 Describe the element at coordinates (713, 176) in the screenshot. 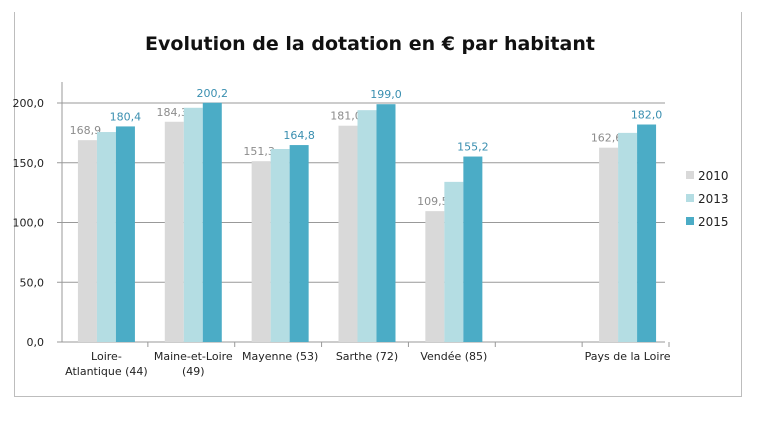

I see `legend-label-2010: 2010` at that location.